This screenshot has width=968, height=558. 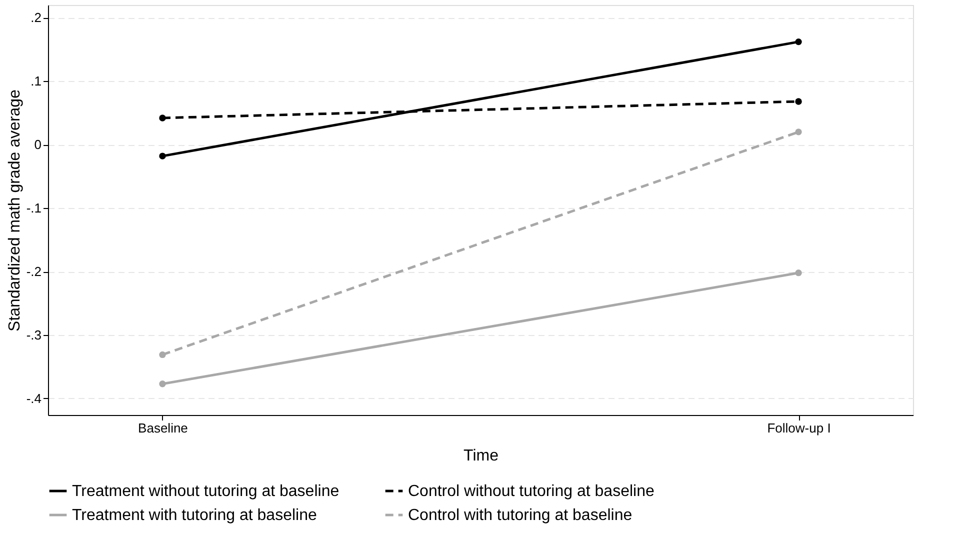 What do you see at coordinates (206, 491) in the screenshot?
I see `legend-label: Treatment without tutoring at baseline` at bounding box center [206, 491].